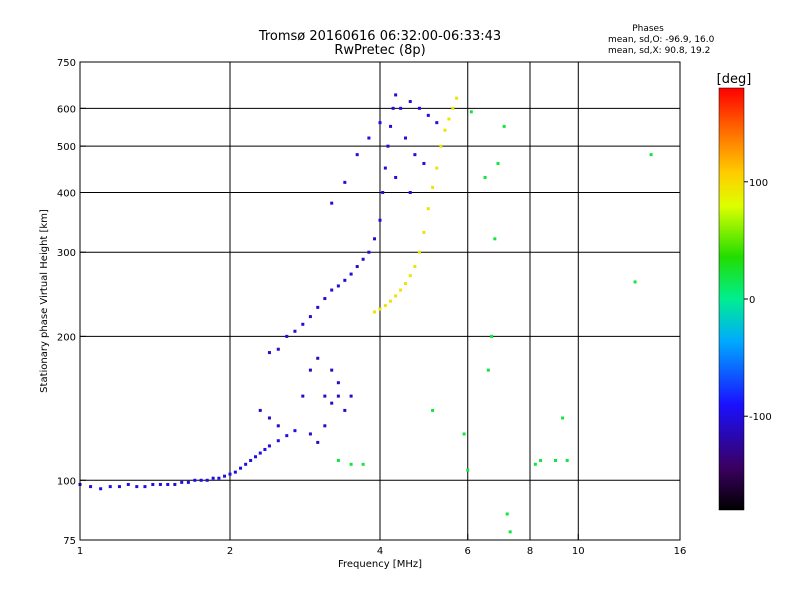 This screenshot has width=800, height=600. I want to click on y-tick-label: 300, so click(66, 253).